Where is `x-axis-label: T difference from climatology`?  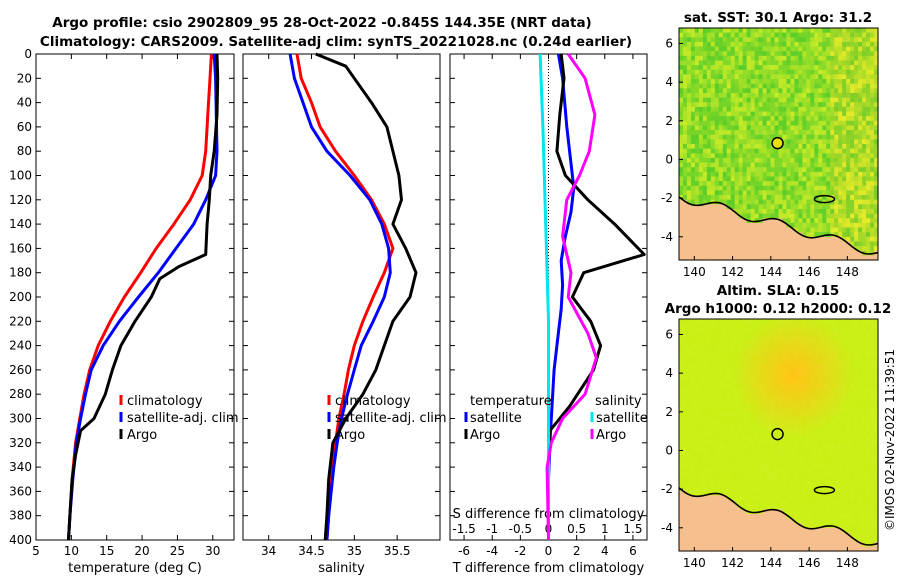
x-axis-label: T difference from climatology is located at coordinates (548, 568).